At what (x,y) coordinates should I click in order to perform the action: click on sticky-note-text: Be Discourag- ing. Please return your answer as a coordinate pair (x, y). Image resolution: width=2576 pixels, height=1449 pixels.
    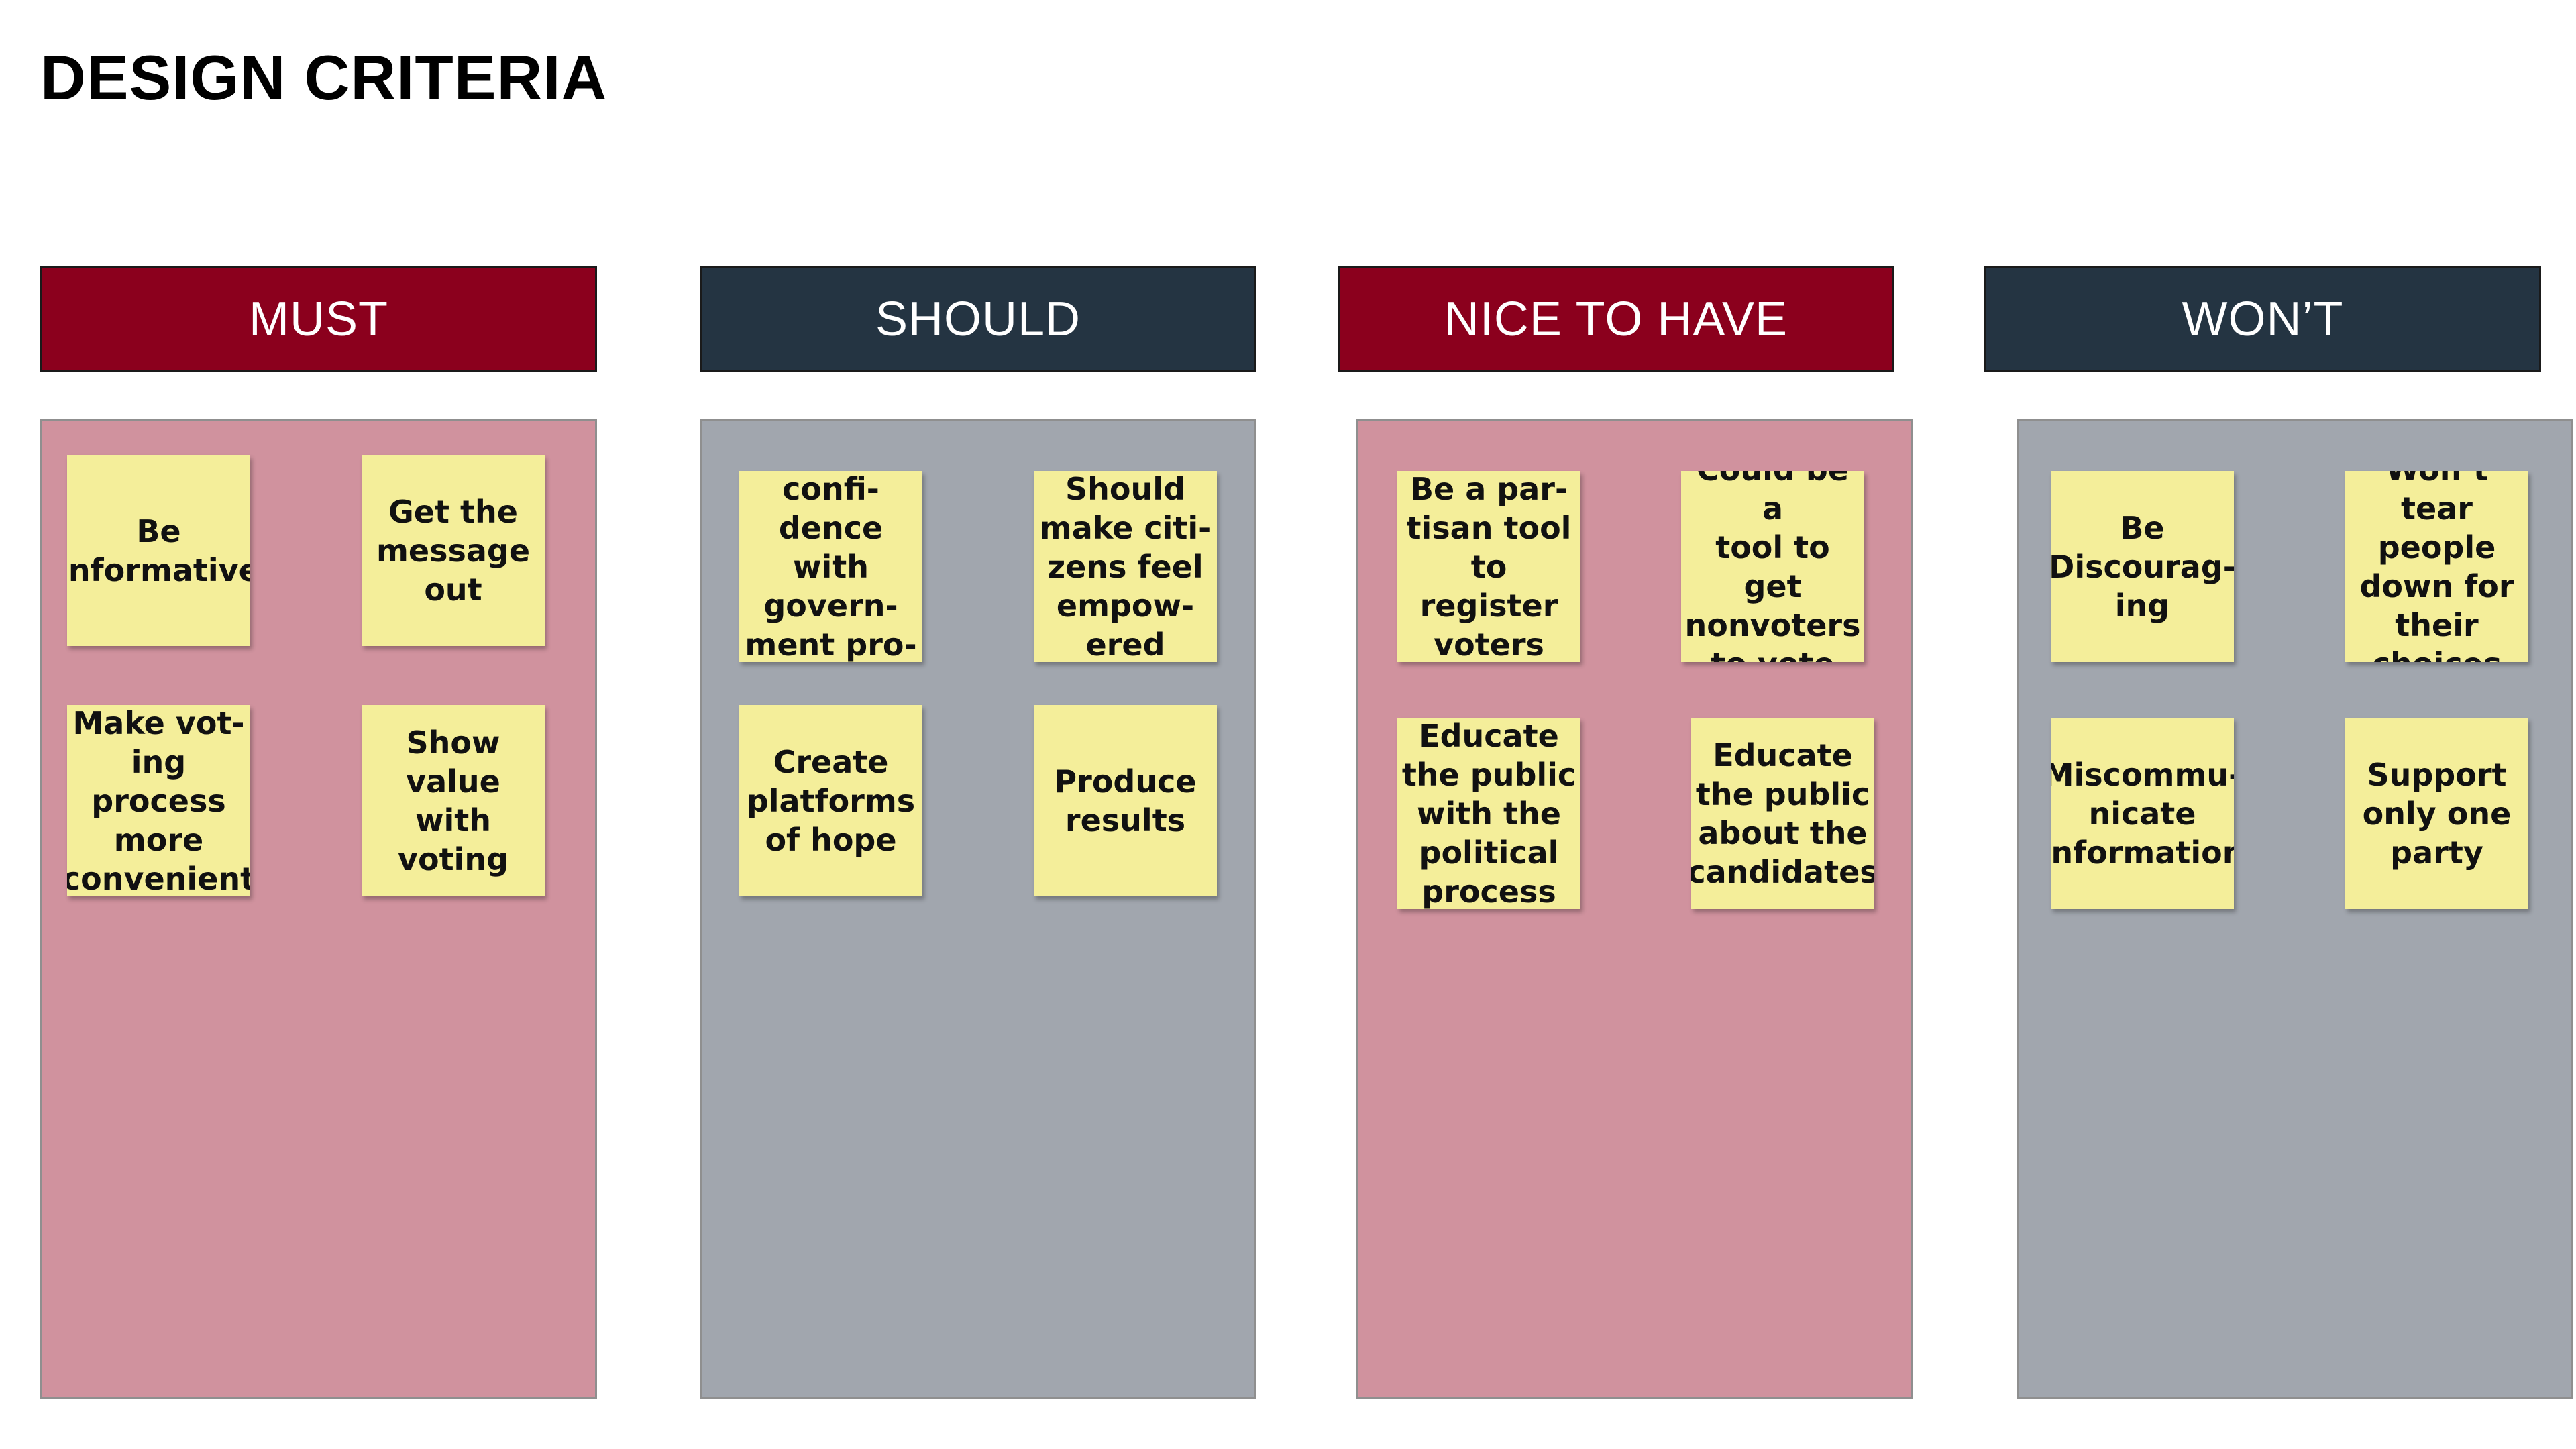
    Looking at the image, I should click on (2142, 566).